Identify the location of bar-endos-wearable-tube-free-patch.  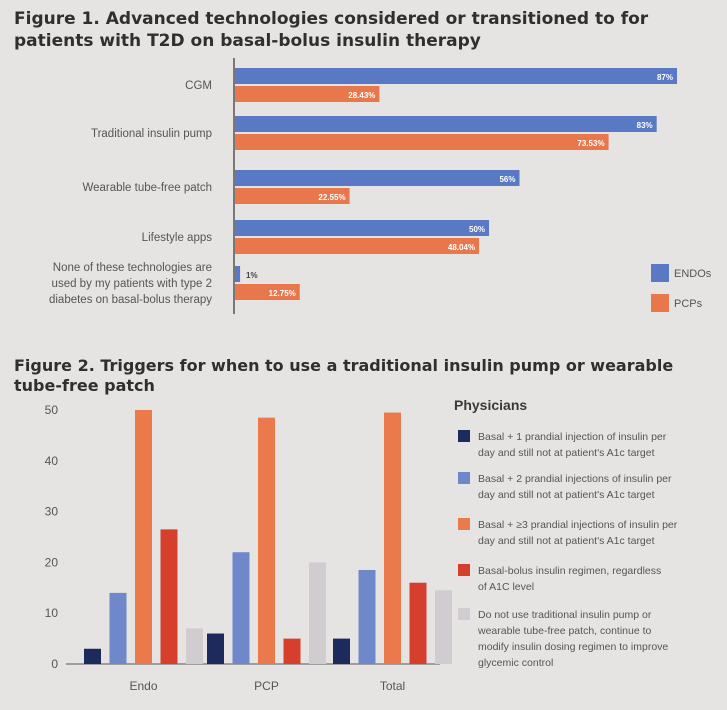
(377, 178).